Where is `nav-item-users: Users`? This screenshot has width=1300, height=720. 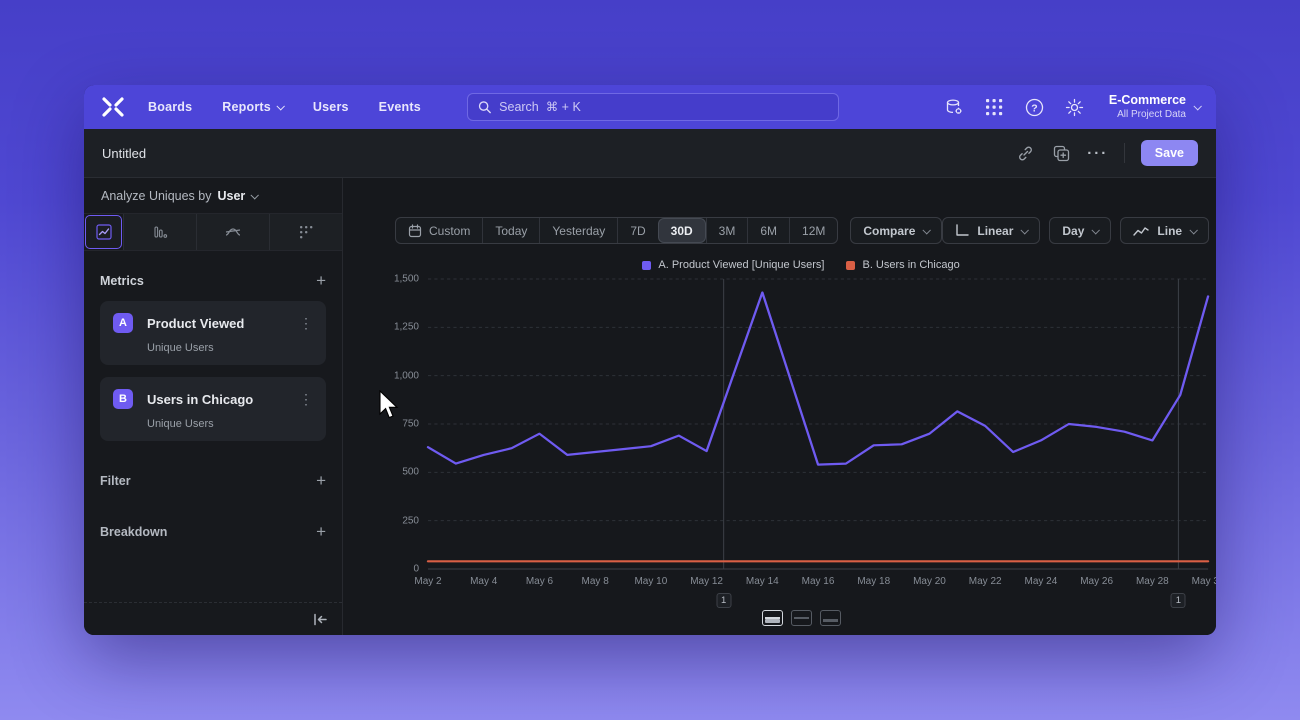 nav-item-users: Users is located at coordinates (331, 107).